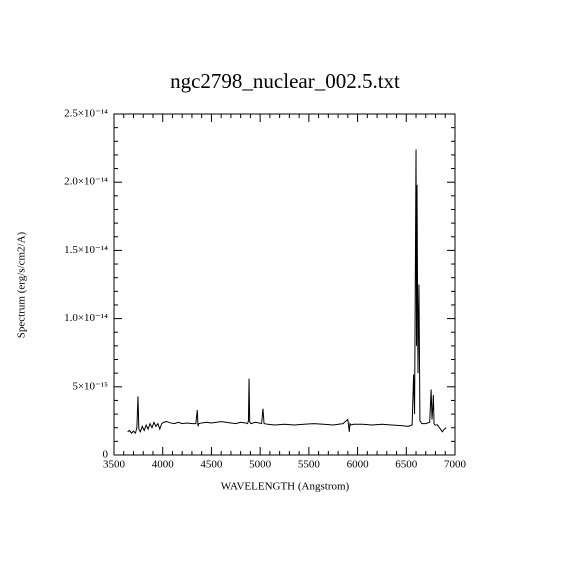 Image resolution: width=570 pixels, height=570 pixels. Describe the element at coordinates (90, 386) in the screenshot. I see `y-tick-label: 5×10⁻¹⁵` at that location.